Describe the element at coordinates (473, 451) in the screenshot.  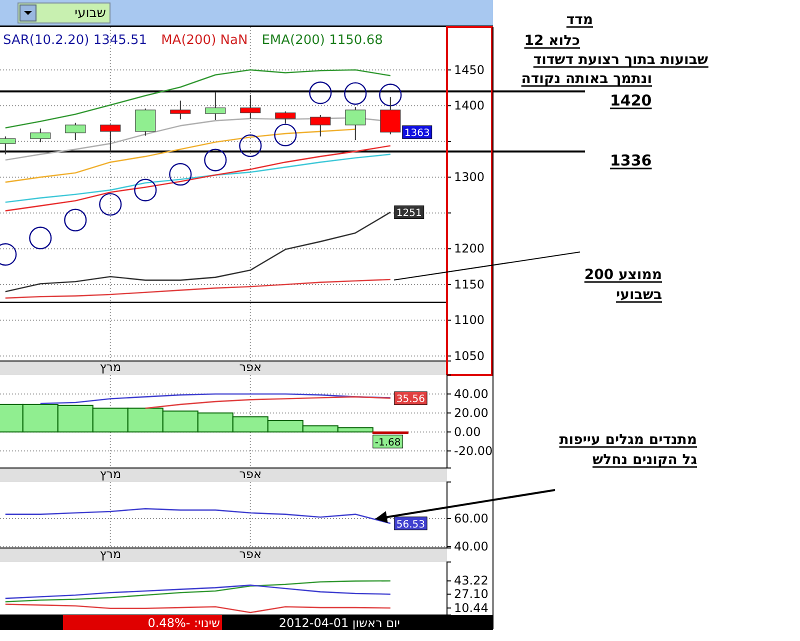
I see `y-tick-label: -20.00` at that location.